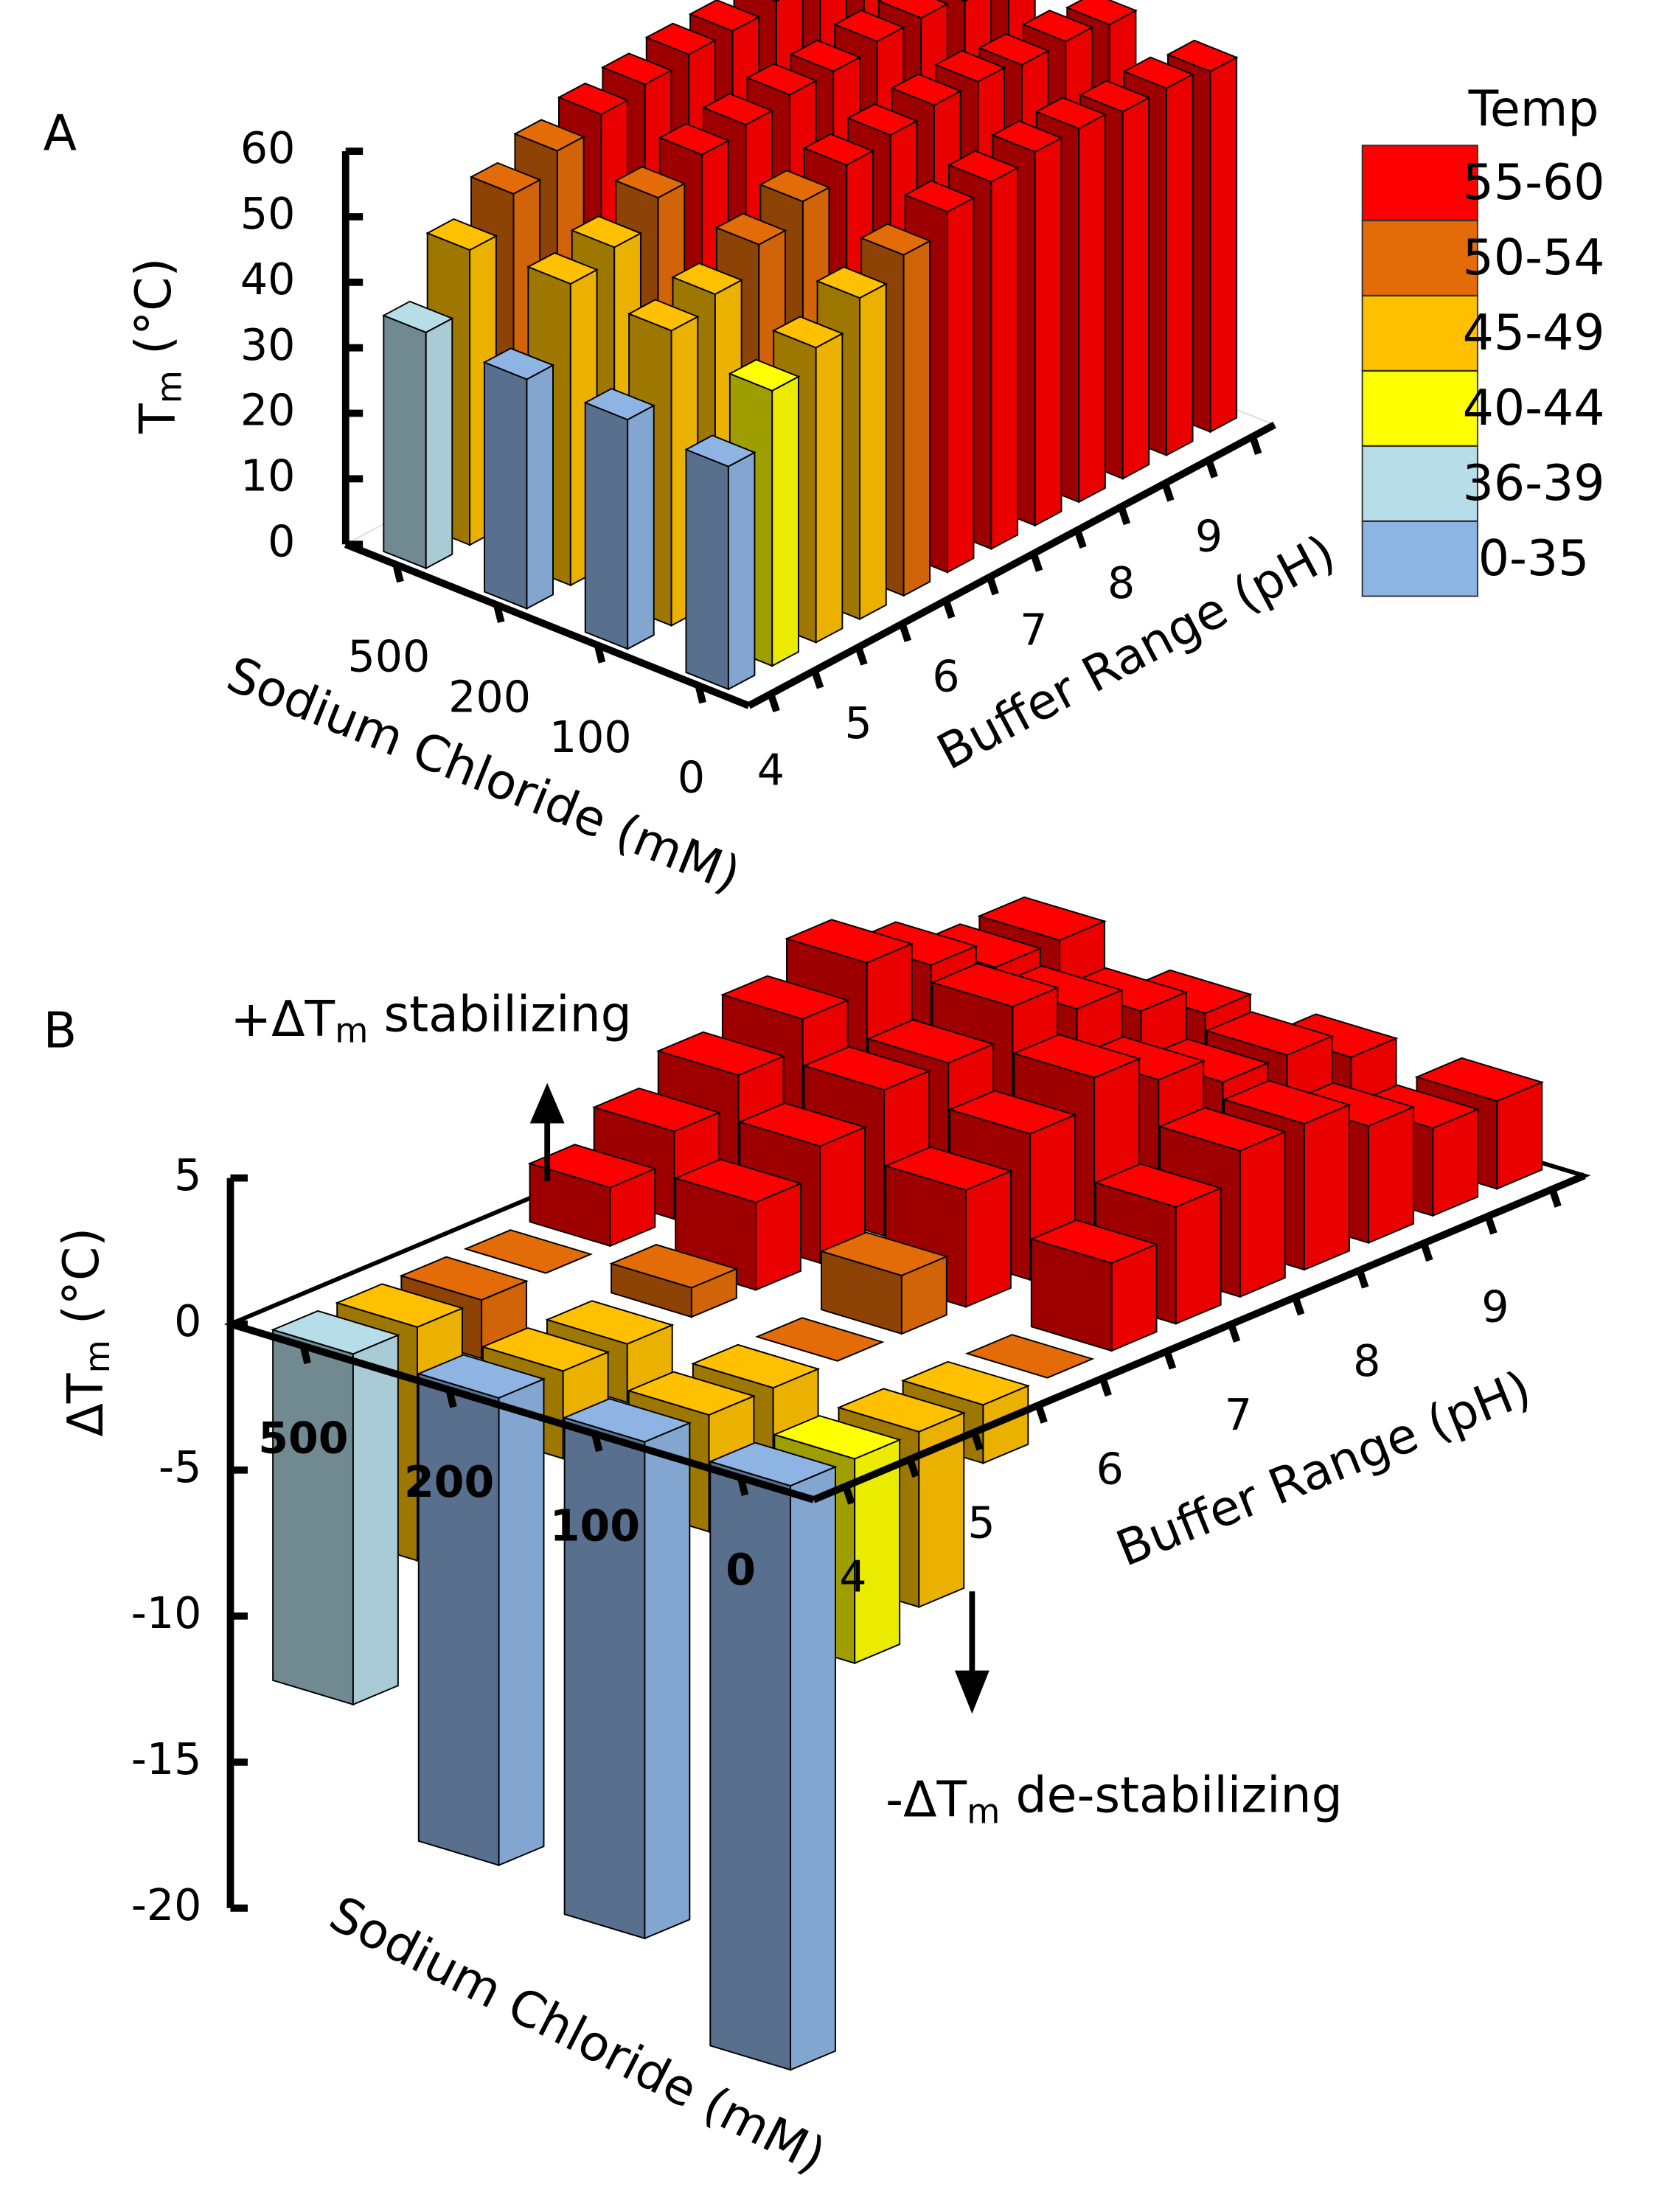 This screenshot has height=2212, width=1659. Describe the element at coordinates (268, 345) in the screenshot. I see `y-tick-label: 30` at that location.